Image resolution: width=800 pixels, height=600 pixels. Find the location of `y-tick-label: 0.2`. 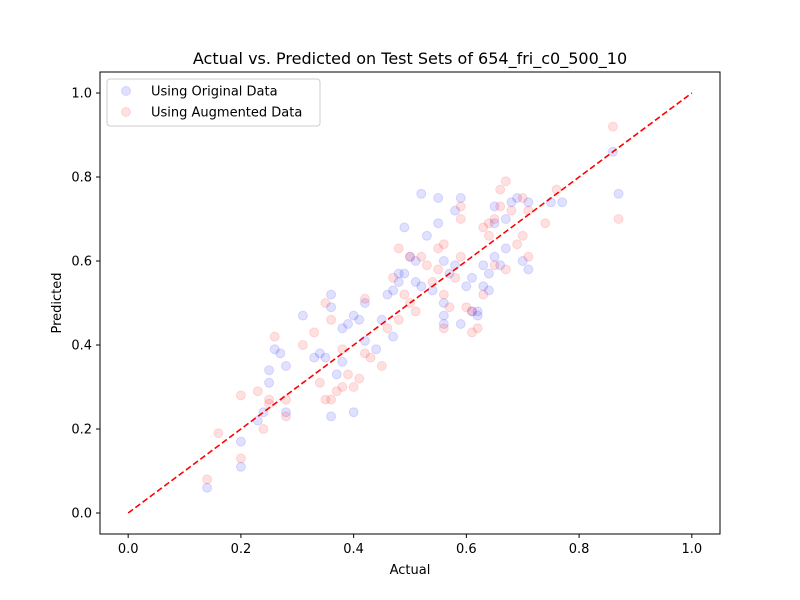

y-tick-label: 0.2 is located at coordinates (81, 430).